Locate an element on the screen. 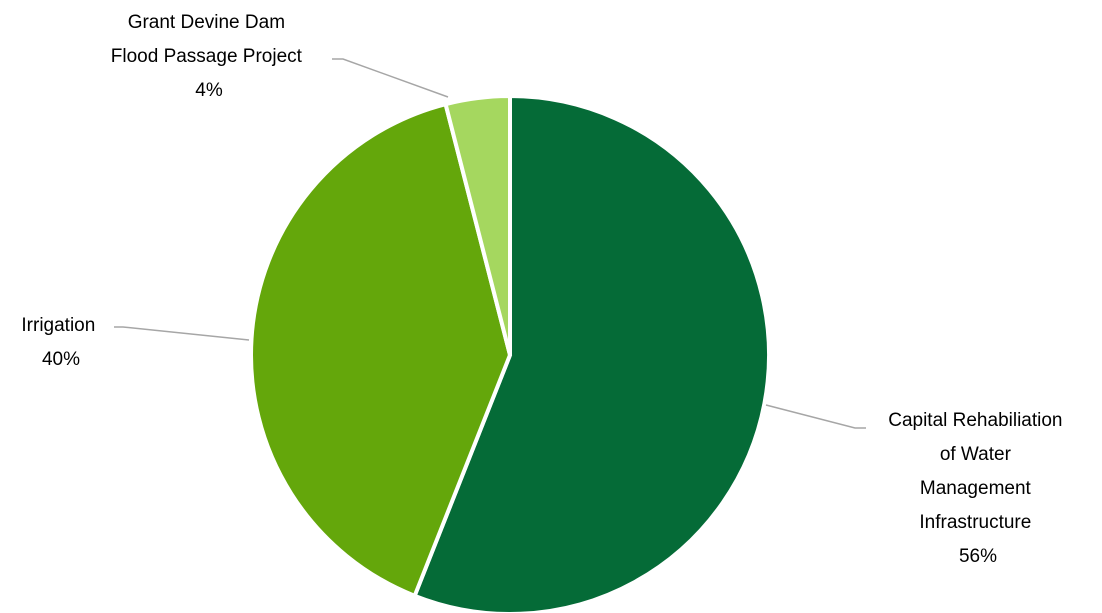 The height and width of the screenshot is (613, 1102). leader-line-capital-rehabiliation is located at coordinates (815, 416).